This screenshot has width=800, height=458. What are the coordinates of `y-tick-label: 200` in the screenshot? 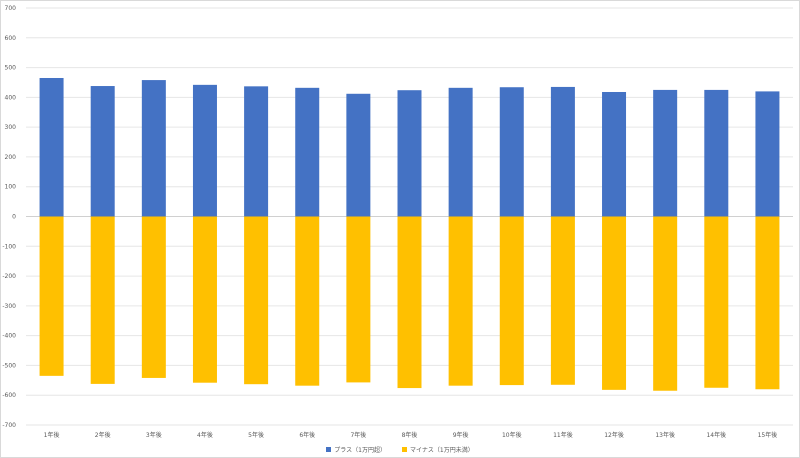 It's located at (11, 157).